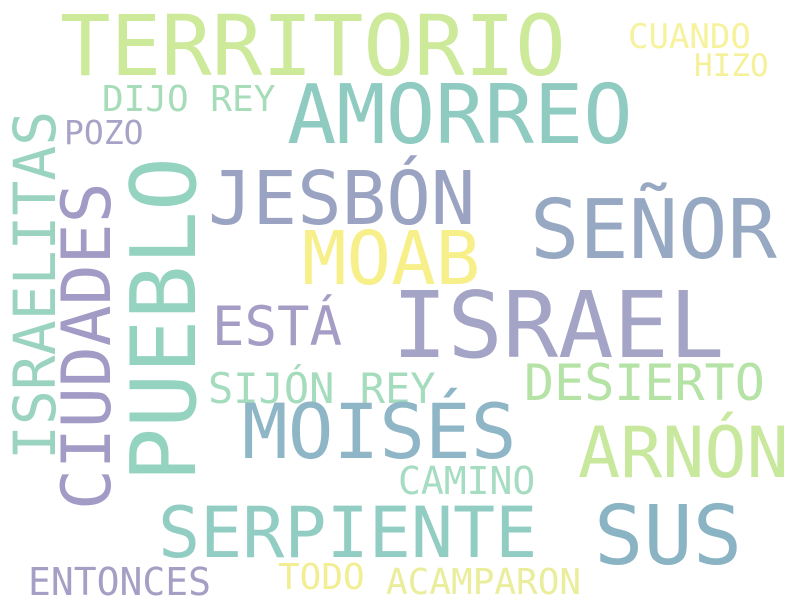  Describe the element at coordinates (644, 383) in the screenshot. I see `word-desierto: DESIERTO` at that location.